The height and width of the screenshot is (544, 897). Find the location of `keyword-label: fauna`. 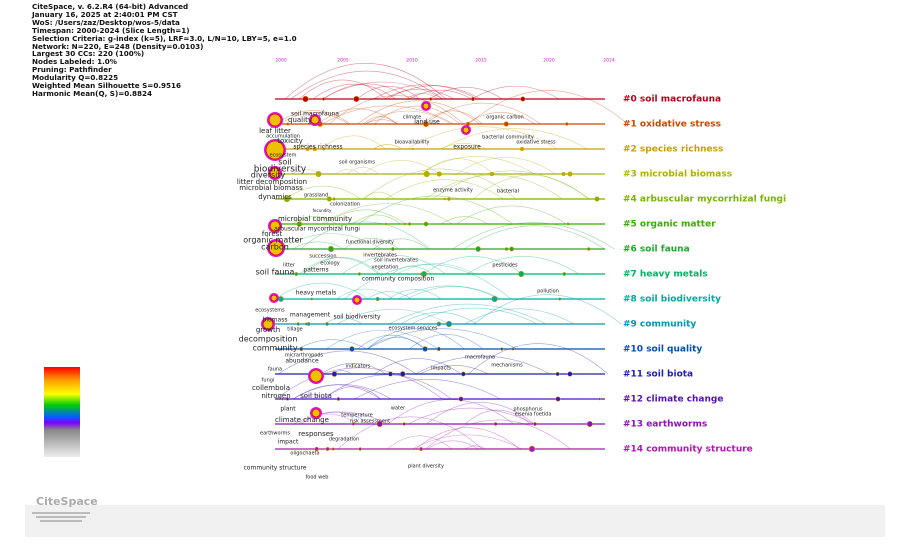

keyword-label: fauna is located at coordinates (275, 370).